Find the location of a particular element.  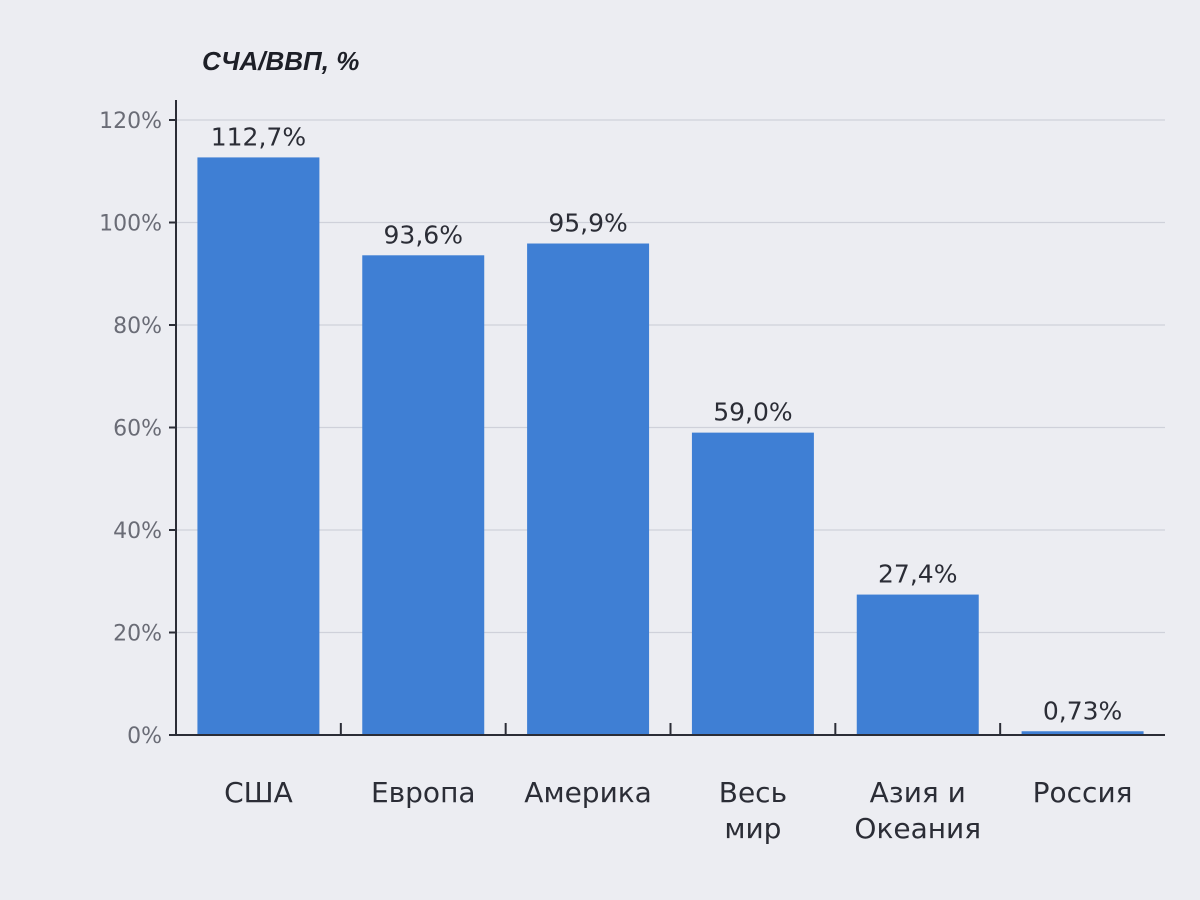

category-label: США is located at coordinates (258, 792).